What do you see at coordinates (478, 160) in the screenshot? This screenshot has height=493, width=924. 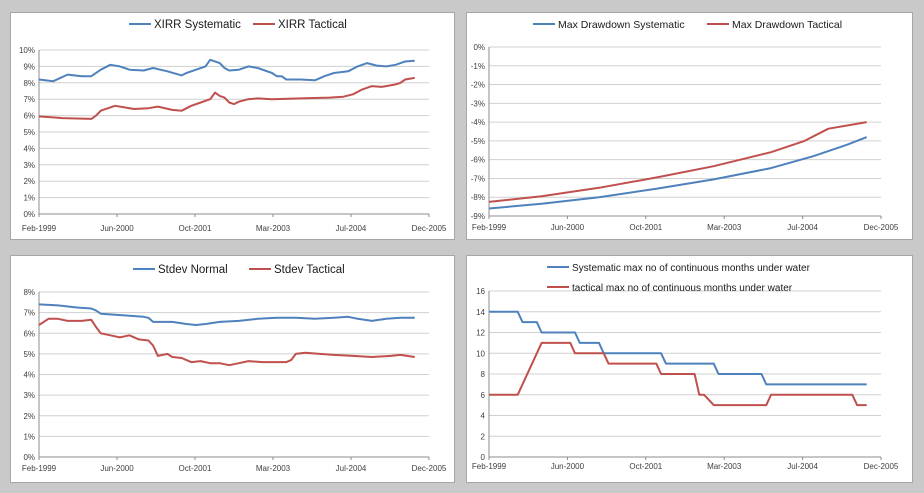 I see `y-tick-label: -6%` at bounding box center [478, 160].